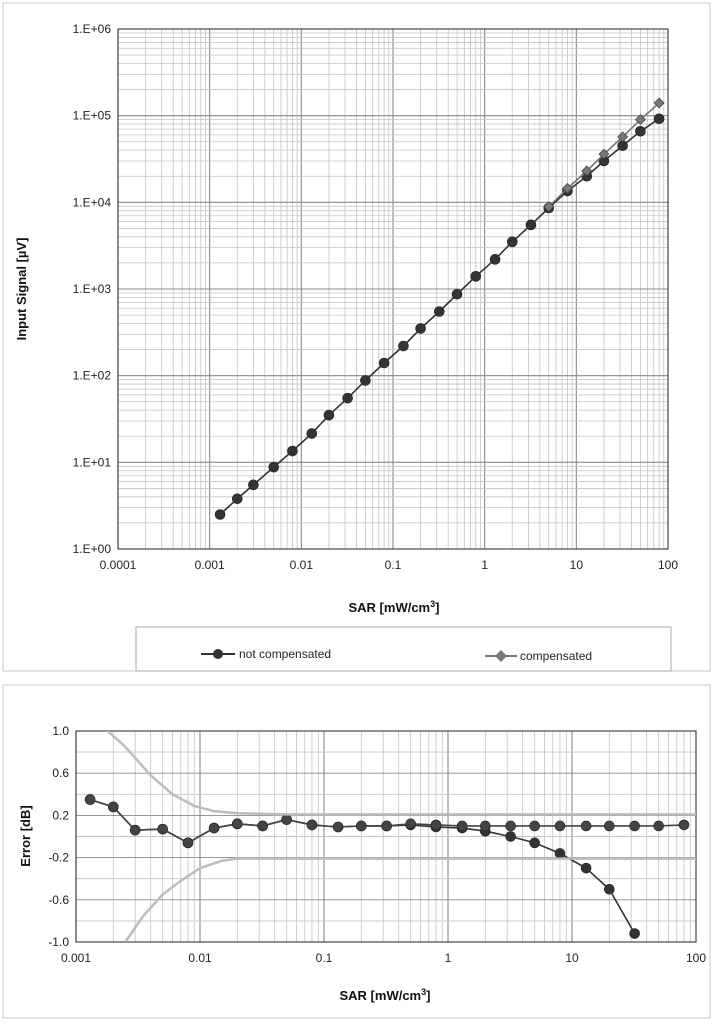 The image size is (713, 1026). I want to click on y-tick-label: 1.E+06, so click(92, 29).